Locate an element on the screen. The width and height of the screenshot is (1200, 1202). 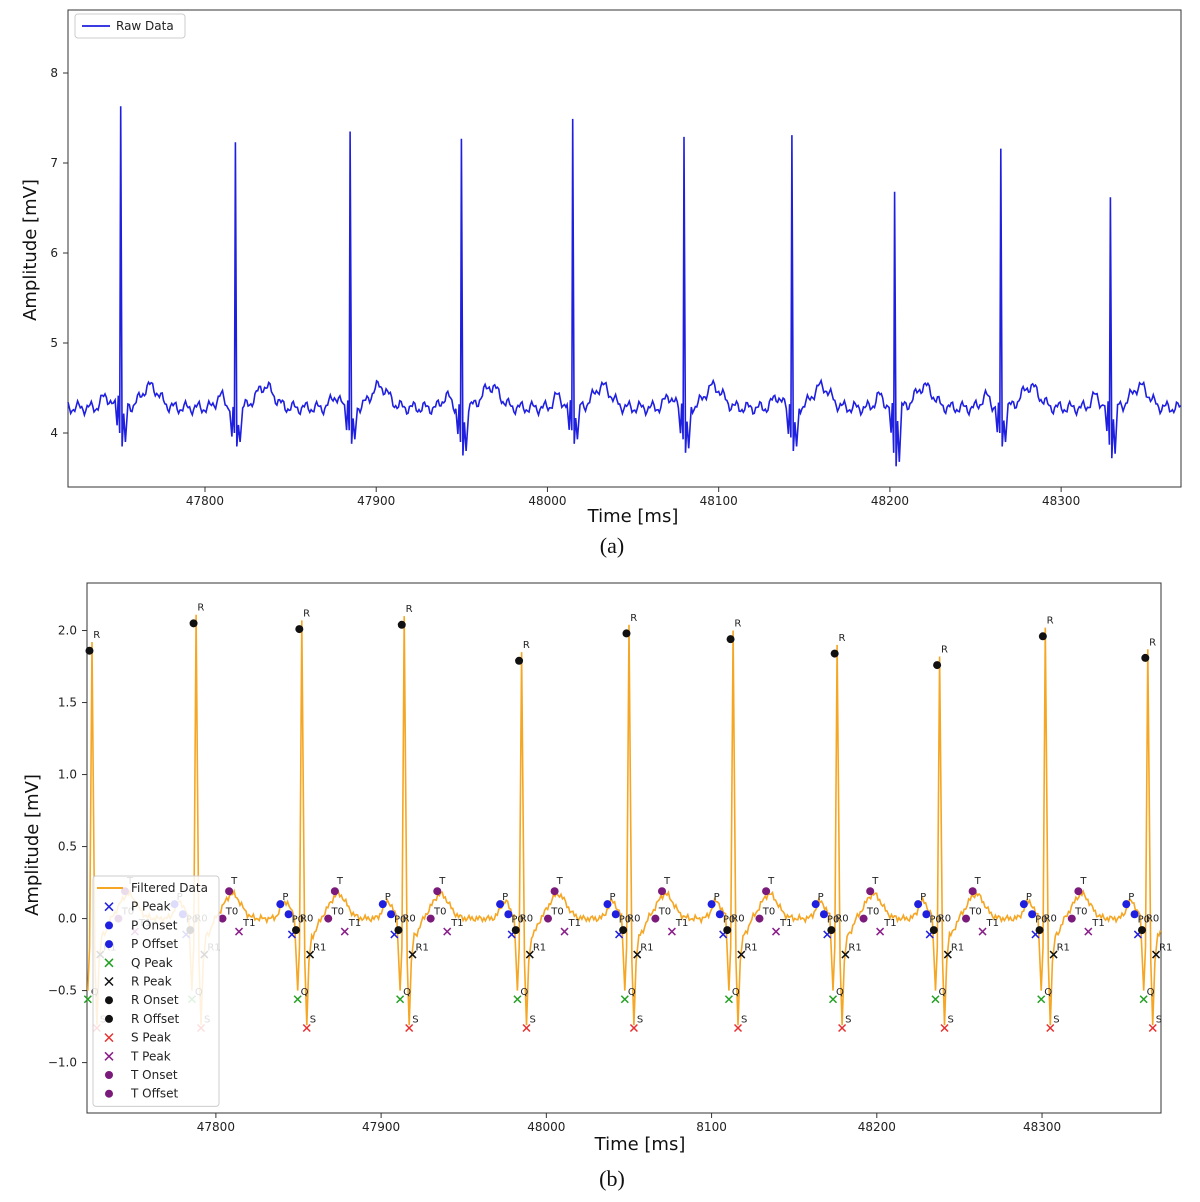
x-tick-label: 47900 is located at coordinates (381, 1127).